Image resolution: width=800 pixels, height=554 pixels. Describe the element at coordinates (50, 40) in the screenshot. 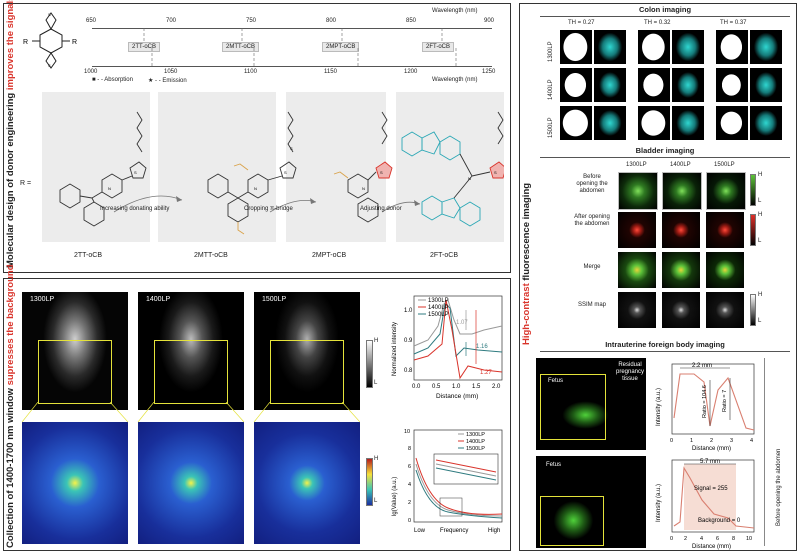

I see `core-molecule-structure: S S R R` at that location.